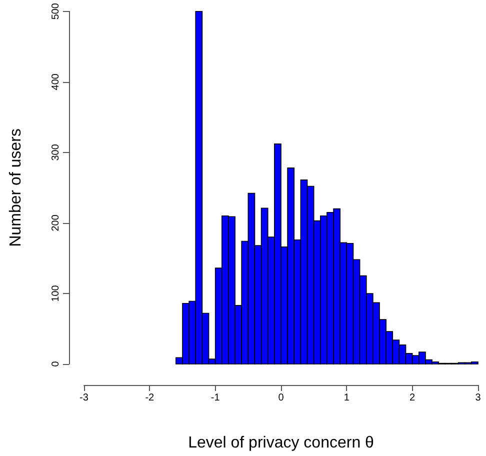 The height and width of the screenshot is (456, 486). What do you see at coordinates (56, 223) in the screenshot?
I see `y-tick-label: 200` at bounding box center [56, 223].